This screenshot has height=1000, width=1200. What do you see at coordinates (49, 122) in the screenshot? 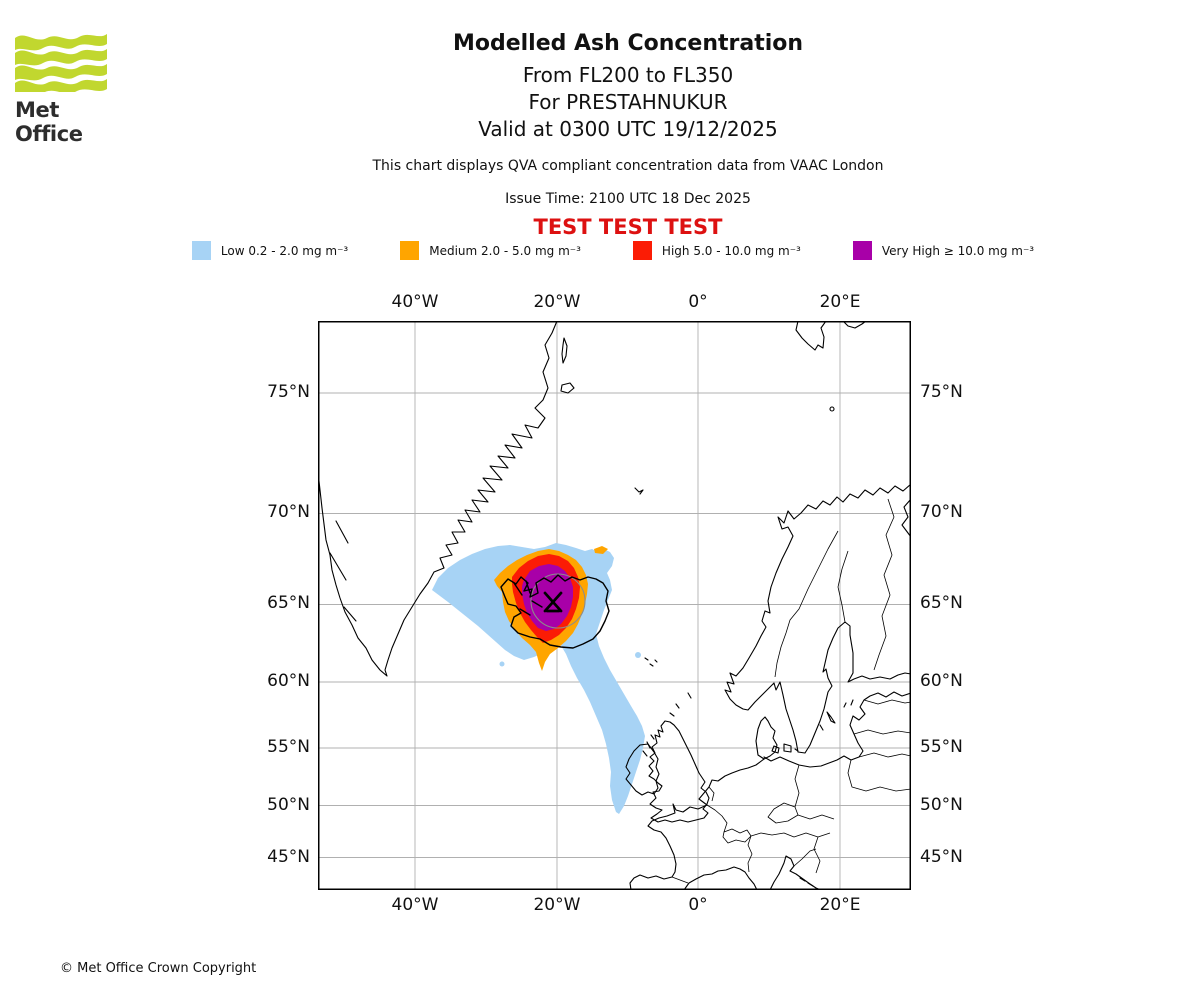
I see `met-office-logo-text: Met Office` at bounding box center [49, 122].